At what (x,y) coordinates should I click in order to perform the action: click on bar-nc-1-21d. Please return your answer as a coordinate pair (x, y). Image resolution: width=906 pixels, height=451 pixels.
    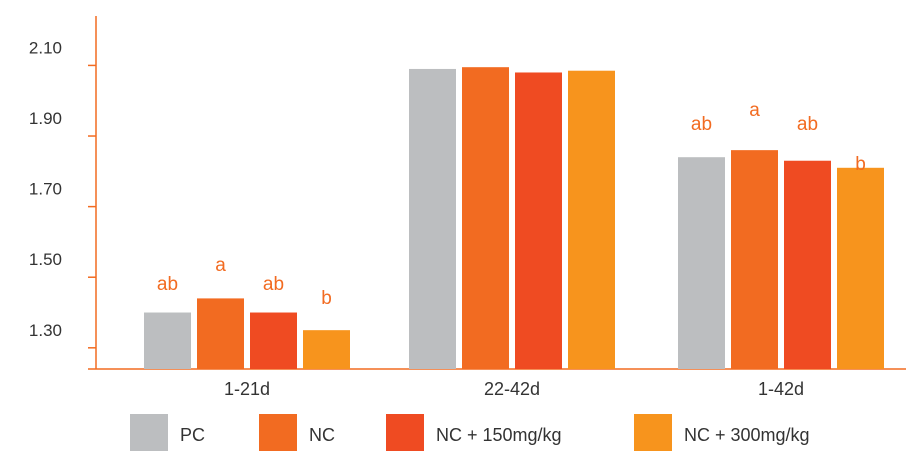
    Looking at the image, I should click on (220, 333).